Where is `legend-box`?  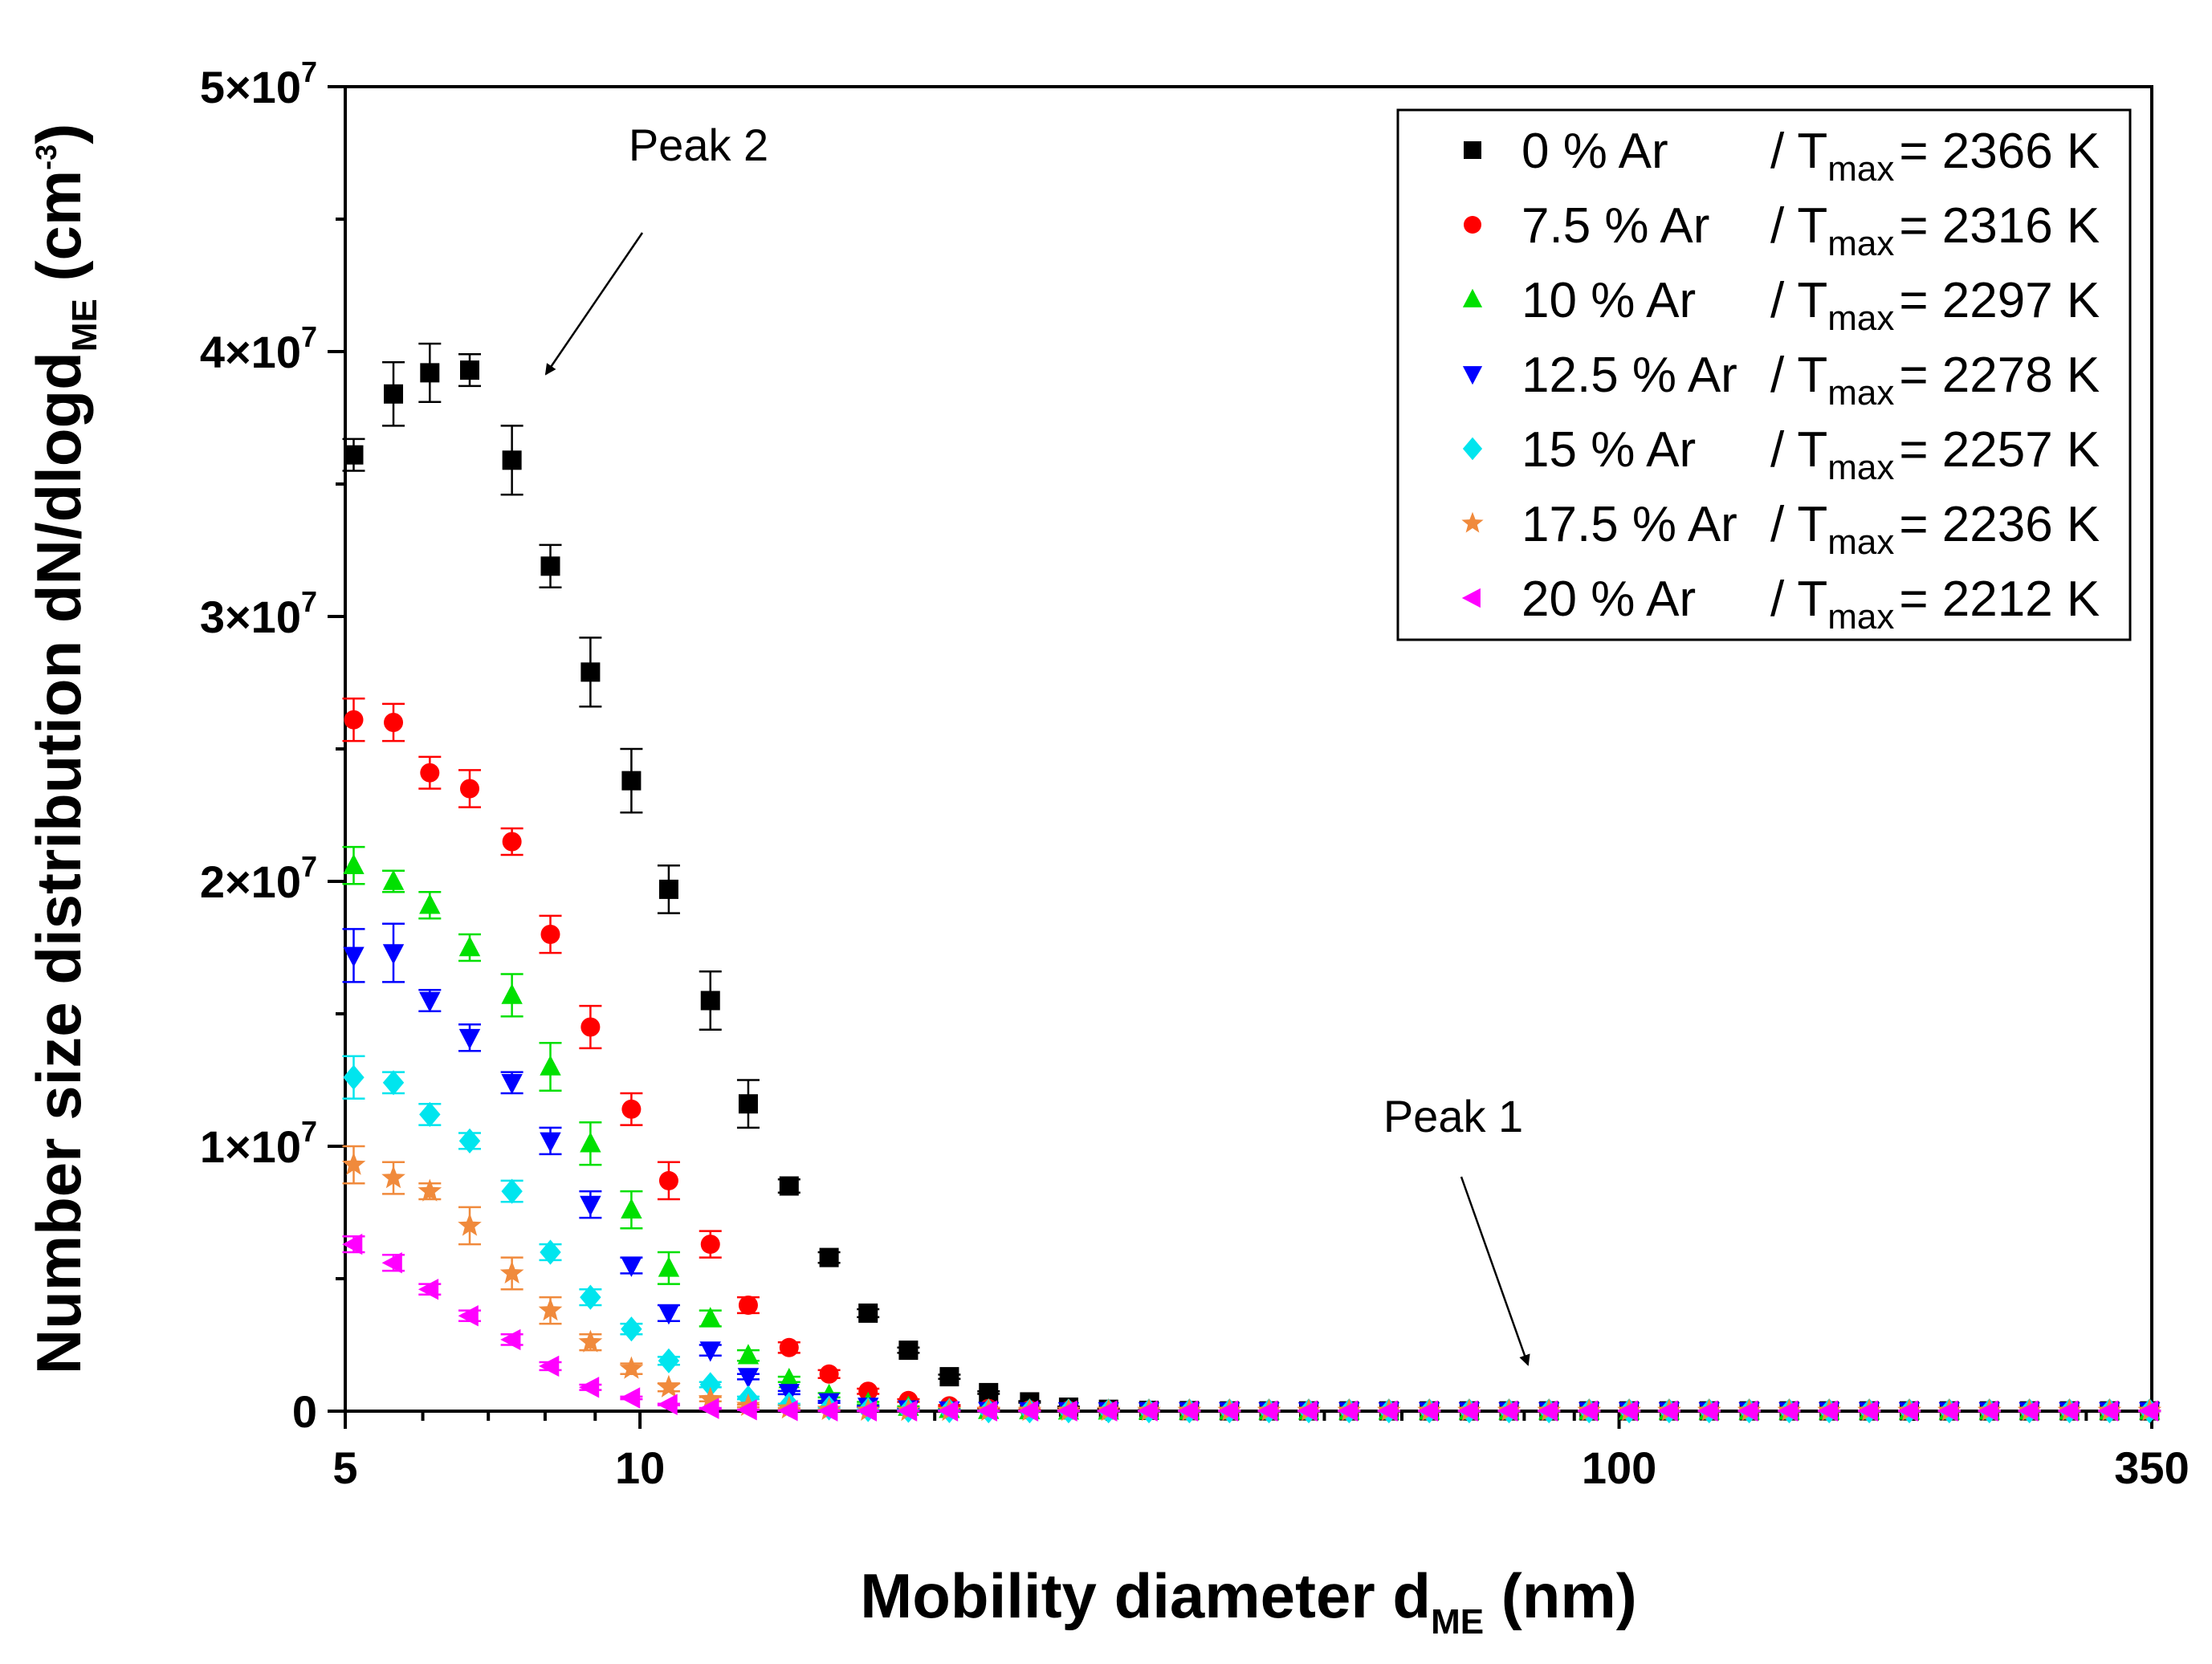
legend-box is located at coordinates (1764, 374).